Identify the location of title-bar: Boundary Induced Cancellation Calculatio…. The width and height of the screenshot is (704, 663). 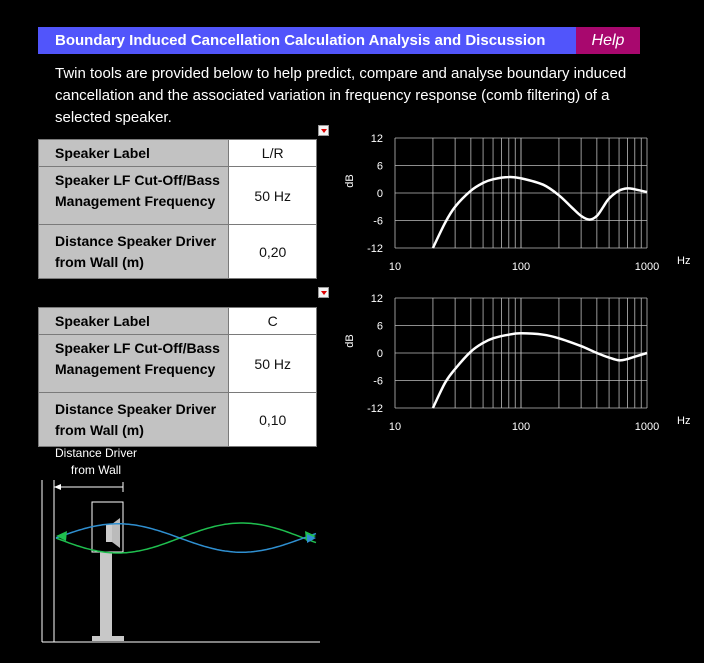
(307, 40).